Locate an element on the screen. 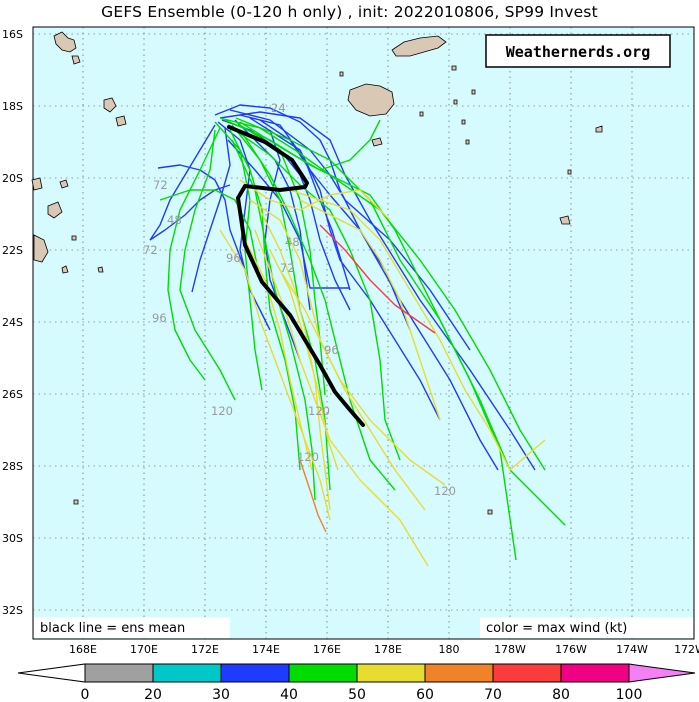 Image resolution: width=699 pixels, height=702 pixels. land-vanuatu-north is located at coordinates (65, 42).